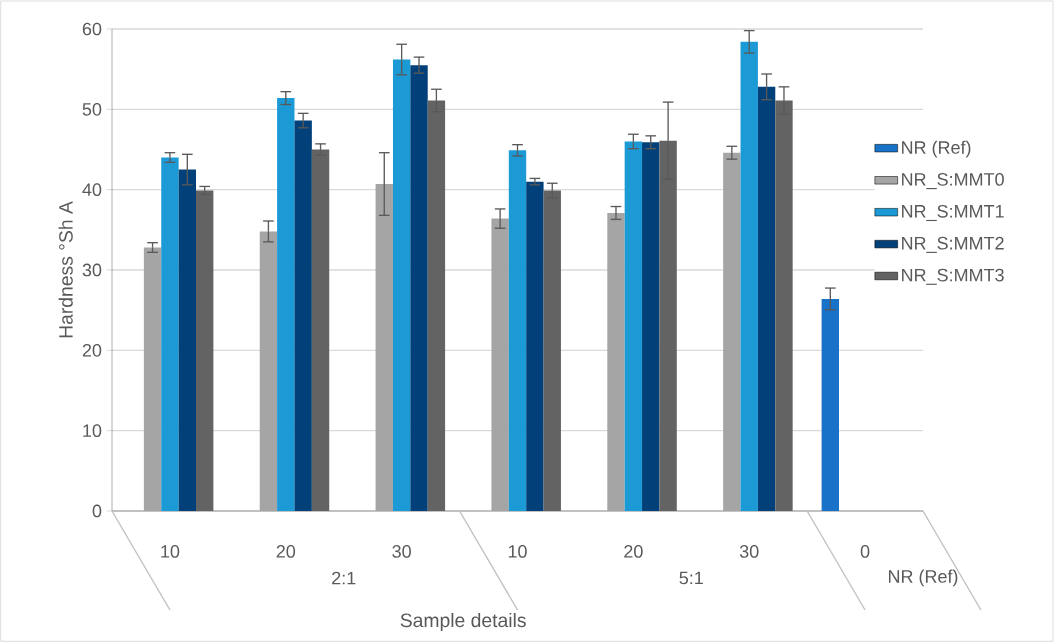 The image size is (1054, 642). What do you see at coordinates (953, 213) in the screenshot?
I see `legend-label: NR_S:MMT1` at bounding box center [953, 213].